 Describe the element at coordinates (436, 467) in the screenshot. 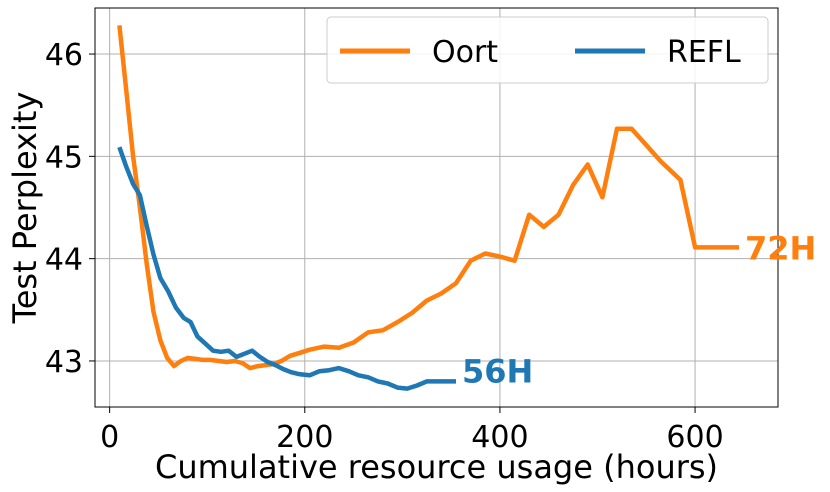

I see `x-axis-label: Cumulative resource usage (hours)` at that location.